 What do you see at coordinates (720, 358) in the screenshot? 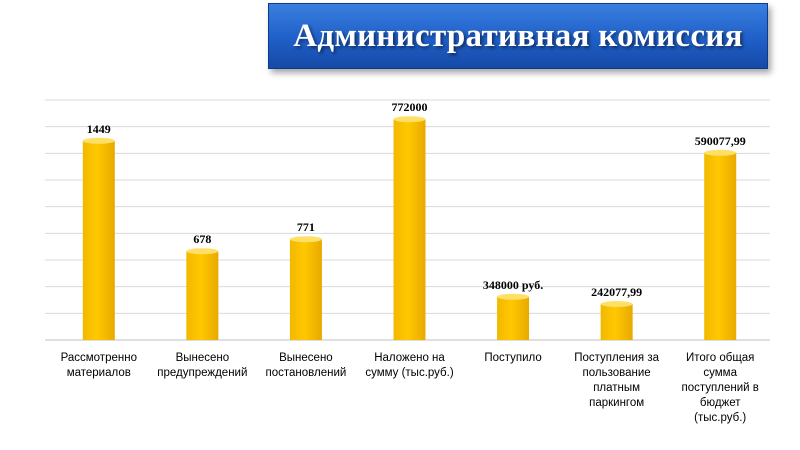
I see `category-label-line: Итого общая` at bounding box center [720, 358].